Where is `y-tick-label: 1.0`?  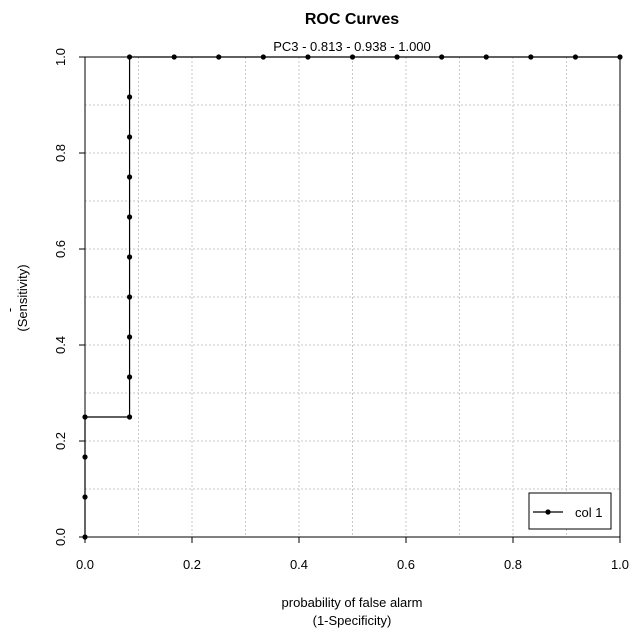
y-tick-label: 1.0 is located at coordinates (60, 57).